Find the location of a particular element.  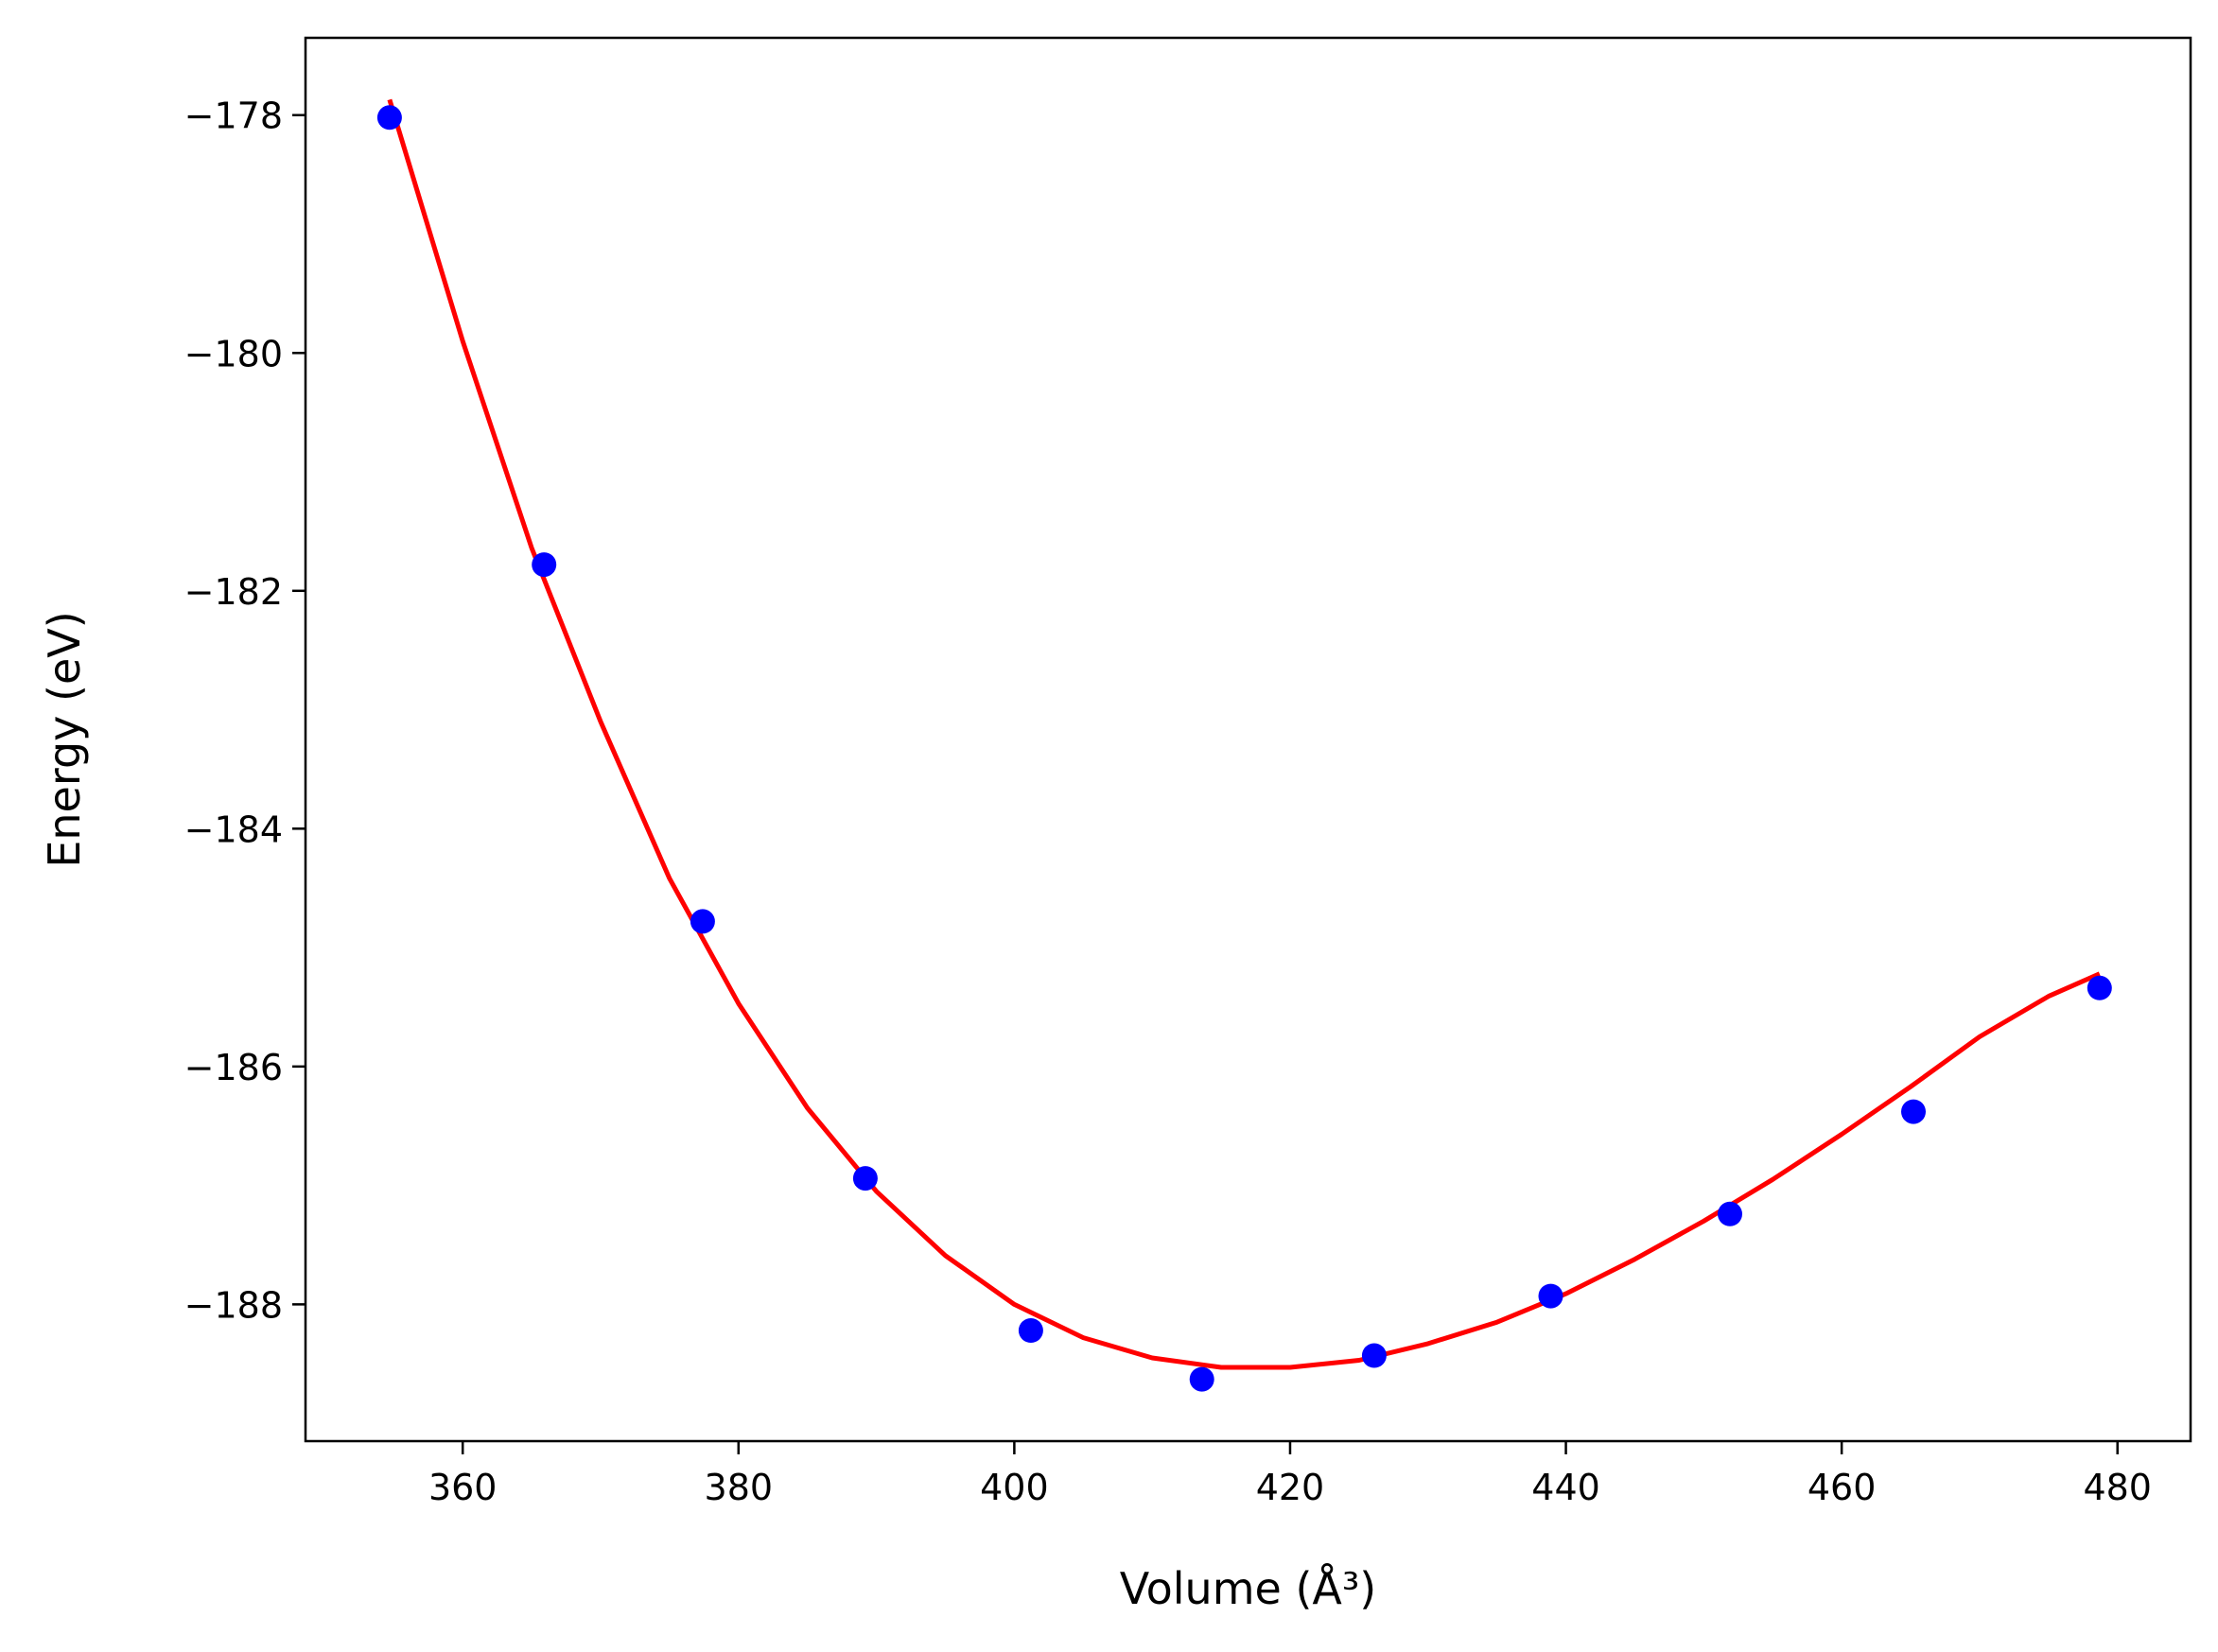

x-tick-label: 460 is located at coordinates (1842, 1488).